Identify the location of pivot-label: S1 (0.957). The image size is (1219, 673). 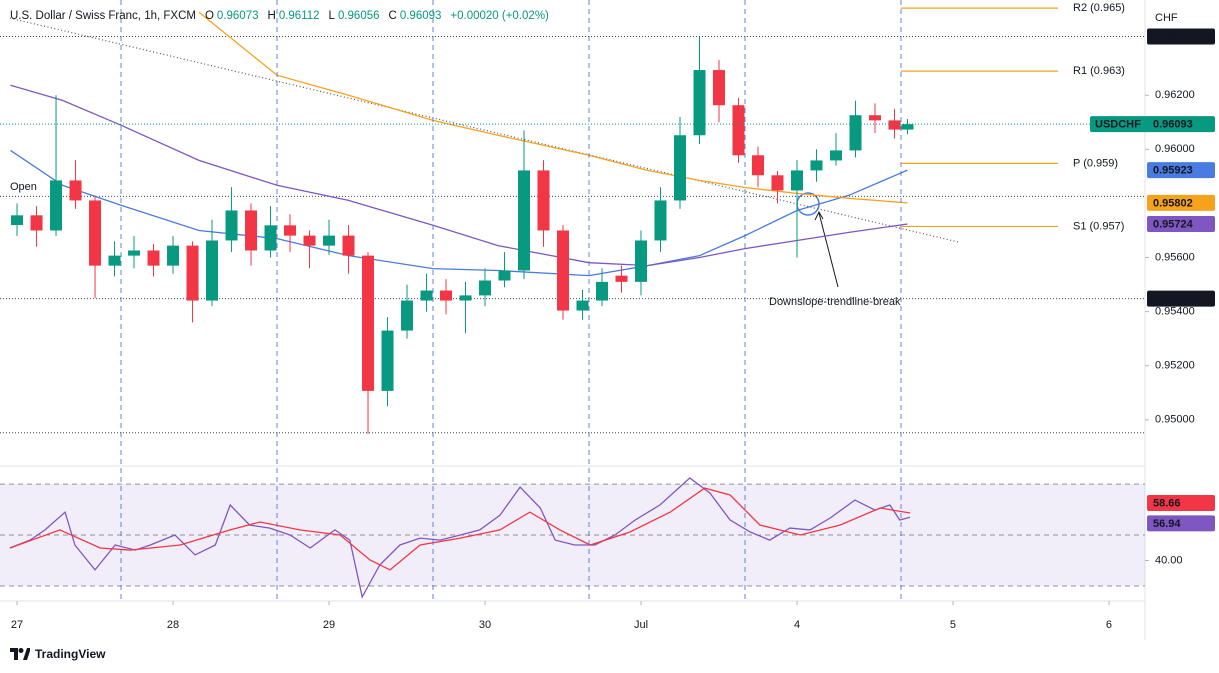
(1098, 226).